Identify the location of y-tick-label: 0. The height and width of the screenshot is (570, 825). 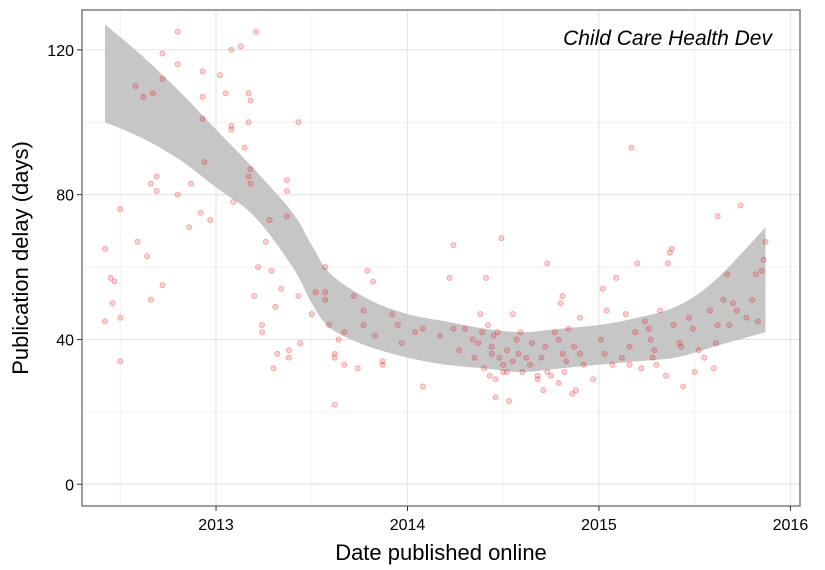
(69, 485).